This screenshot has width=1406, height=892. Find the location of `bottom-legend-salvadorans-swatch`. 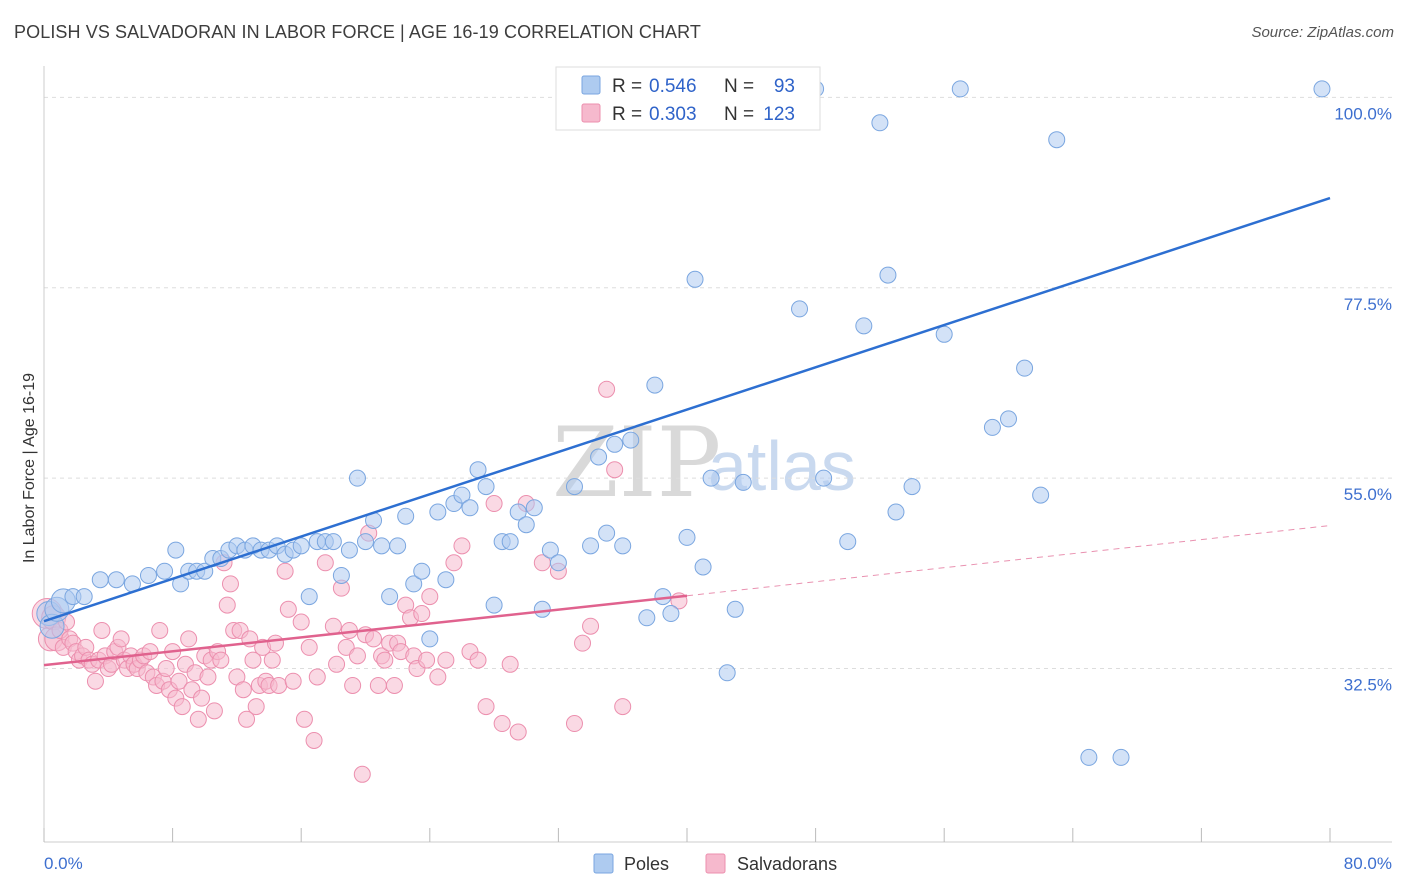

bottom-legend-salvadorans-swatch is located at coordinates (715, 863).